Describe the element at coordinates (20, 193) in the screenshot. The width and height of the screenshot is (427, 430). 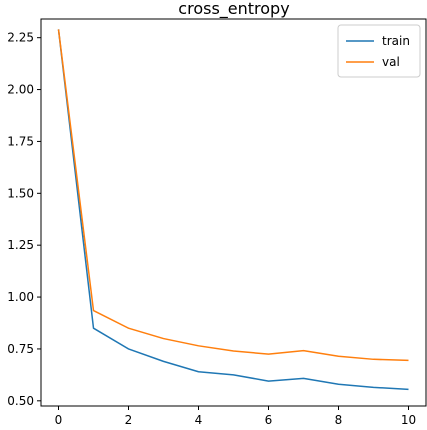
I see `y-tick-label: 1.50` at that location.